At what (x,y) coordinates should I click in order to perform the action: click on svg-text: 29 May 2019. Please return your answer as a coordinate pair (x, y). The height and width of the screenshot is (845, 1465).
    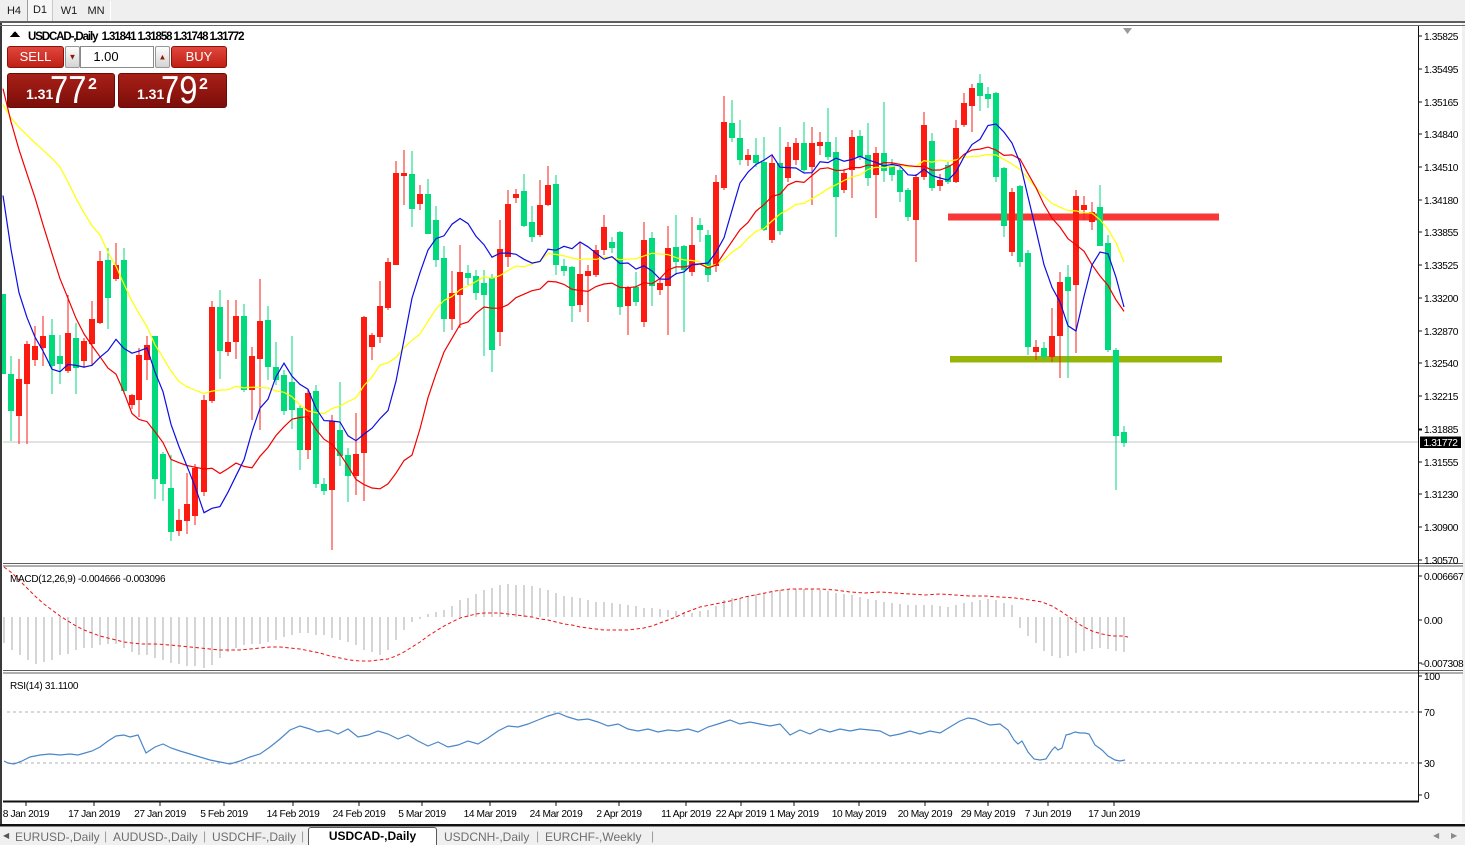
    Looking at the image, I should click on (988, 814).